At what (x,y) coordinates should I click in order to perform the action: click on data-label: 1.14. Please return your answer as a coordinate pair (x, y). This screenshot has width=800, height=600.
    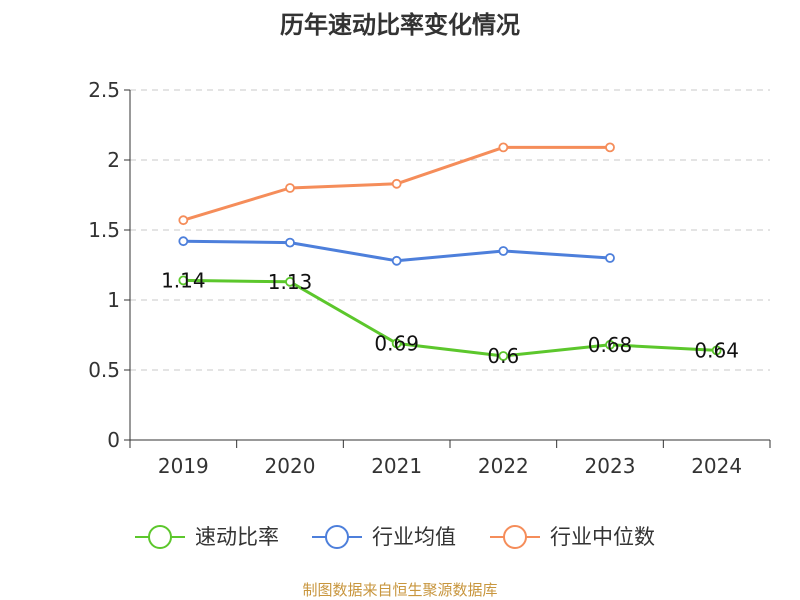
    Looking at the image, I should click on (183, 280).